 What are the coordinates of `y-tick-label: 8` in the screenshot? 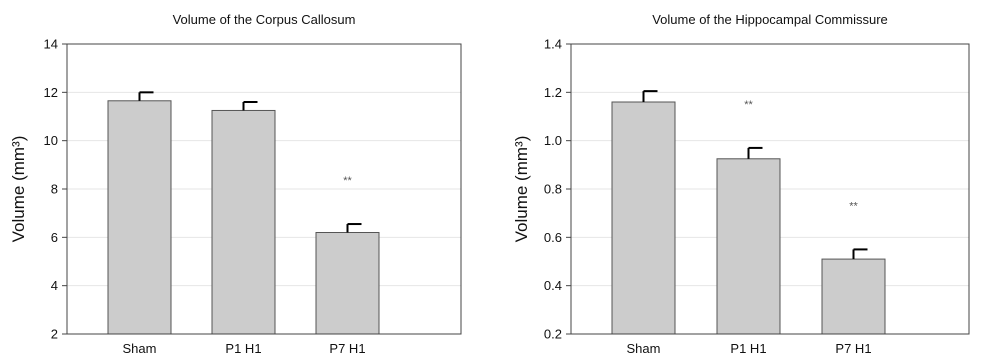 It's located at (54, 189).